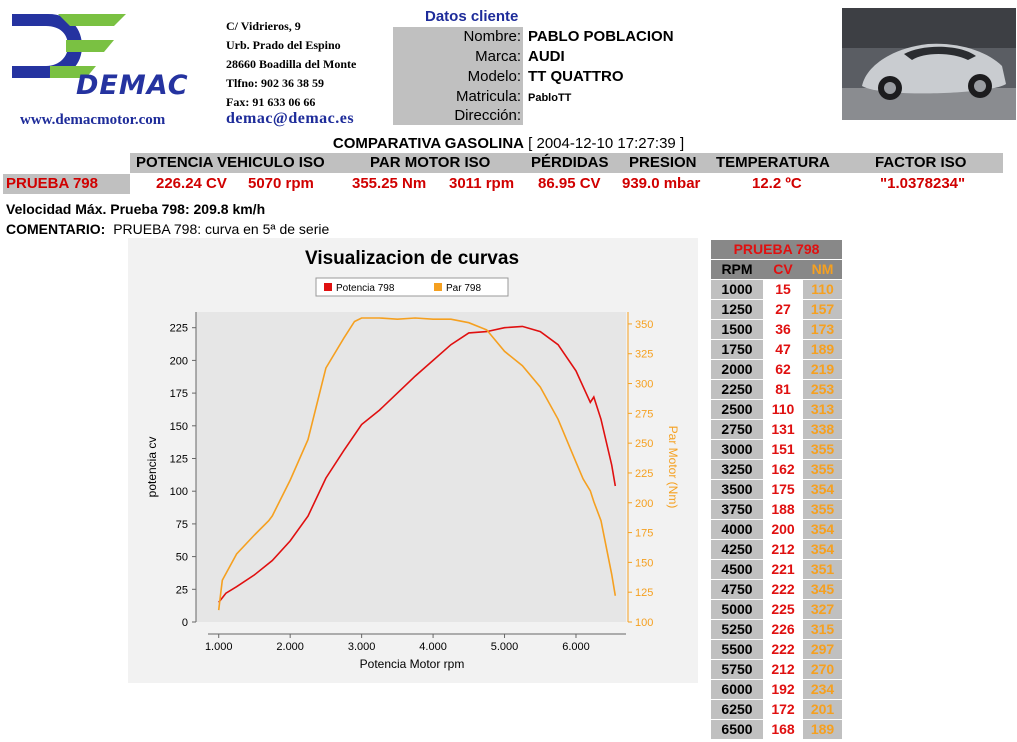 This screenshot has width=1017, height=742. What do you see at coordinates (822, 349) in the screenshot?
I see `nm-cell: 189` at bounding box center [822, 349].